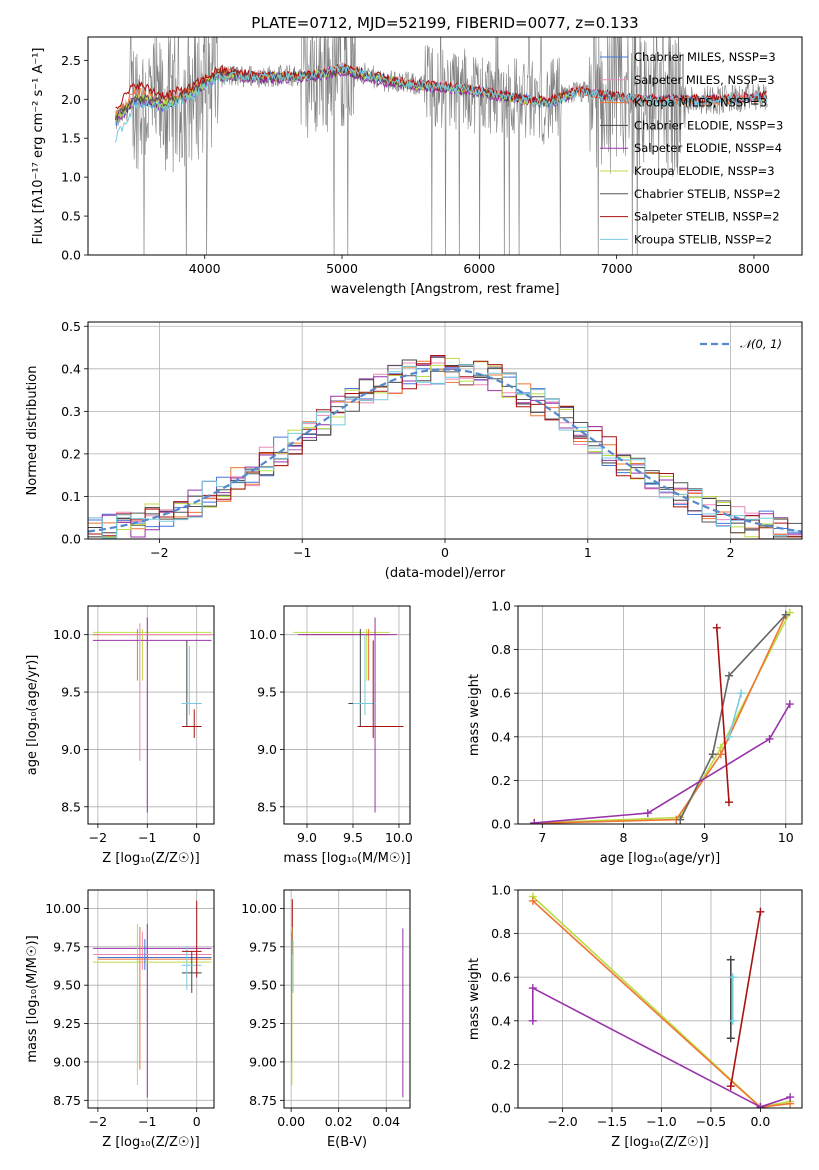  I want to click on y-tick-label: 2.5, so click(71, 60).